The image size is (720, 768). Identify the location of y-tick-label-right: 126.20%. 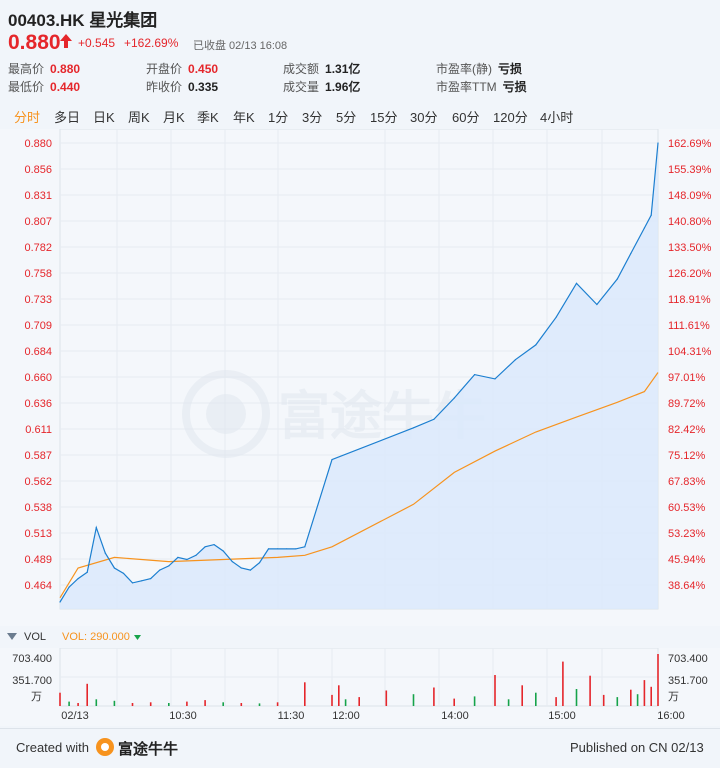
(690, 274).